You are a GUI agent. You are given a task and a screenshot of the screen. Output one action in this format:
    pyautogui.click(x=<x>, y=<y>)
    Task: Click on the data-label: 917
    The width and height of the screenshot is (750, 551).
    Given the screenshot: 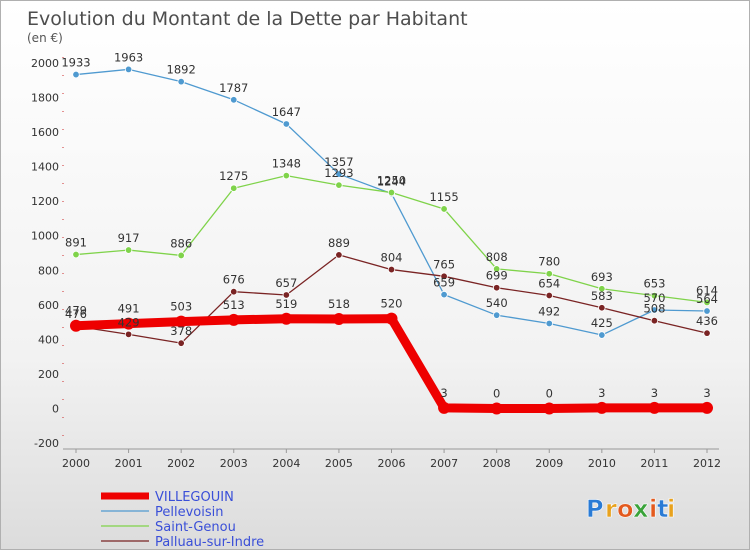 What is the action you would take?
    pyautogui.click(x=129, y=238)
    